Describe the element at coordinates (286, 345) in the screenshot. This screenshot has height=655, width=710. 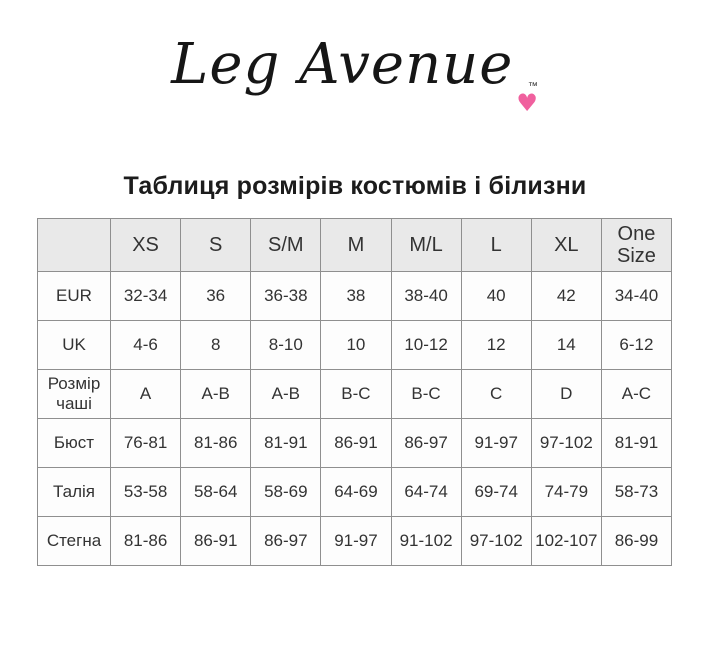
I see `size-cell: 8-10` at that location.